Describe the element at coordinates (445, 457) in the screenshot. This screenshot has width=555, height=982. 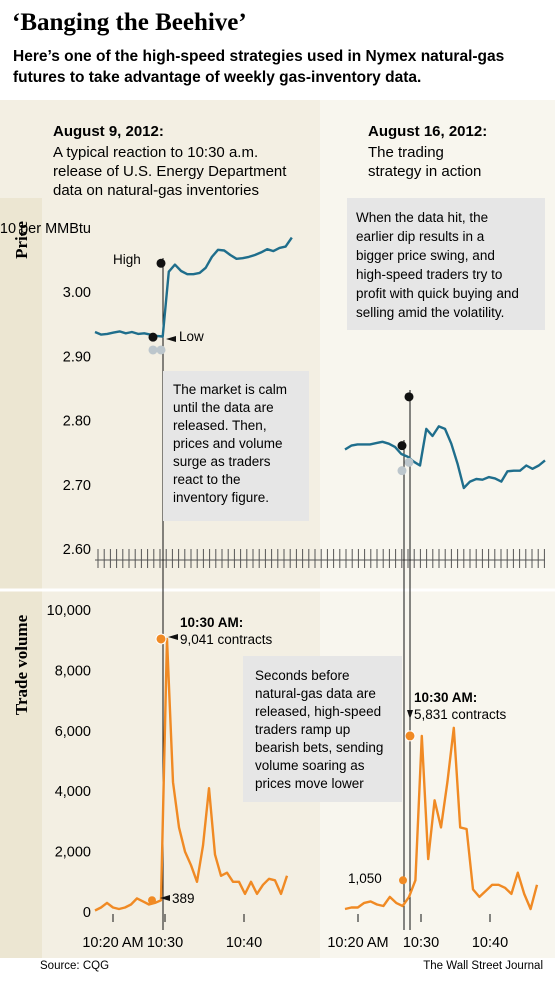
I see `price-line-aug16` at that location.